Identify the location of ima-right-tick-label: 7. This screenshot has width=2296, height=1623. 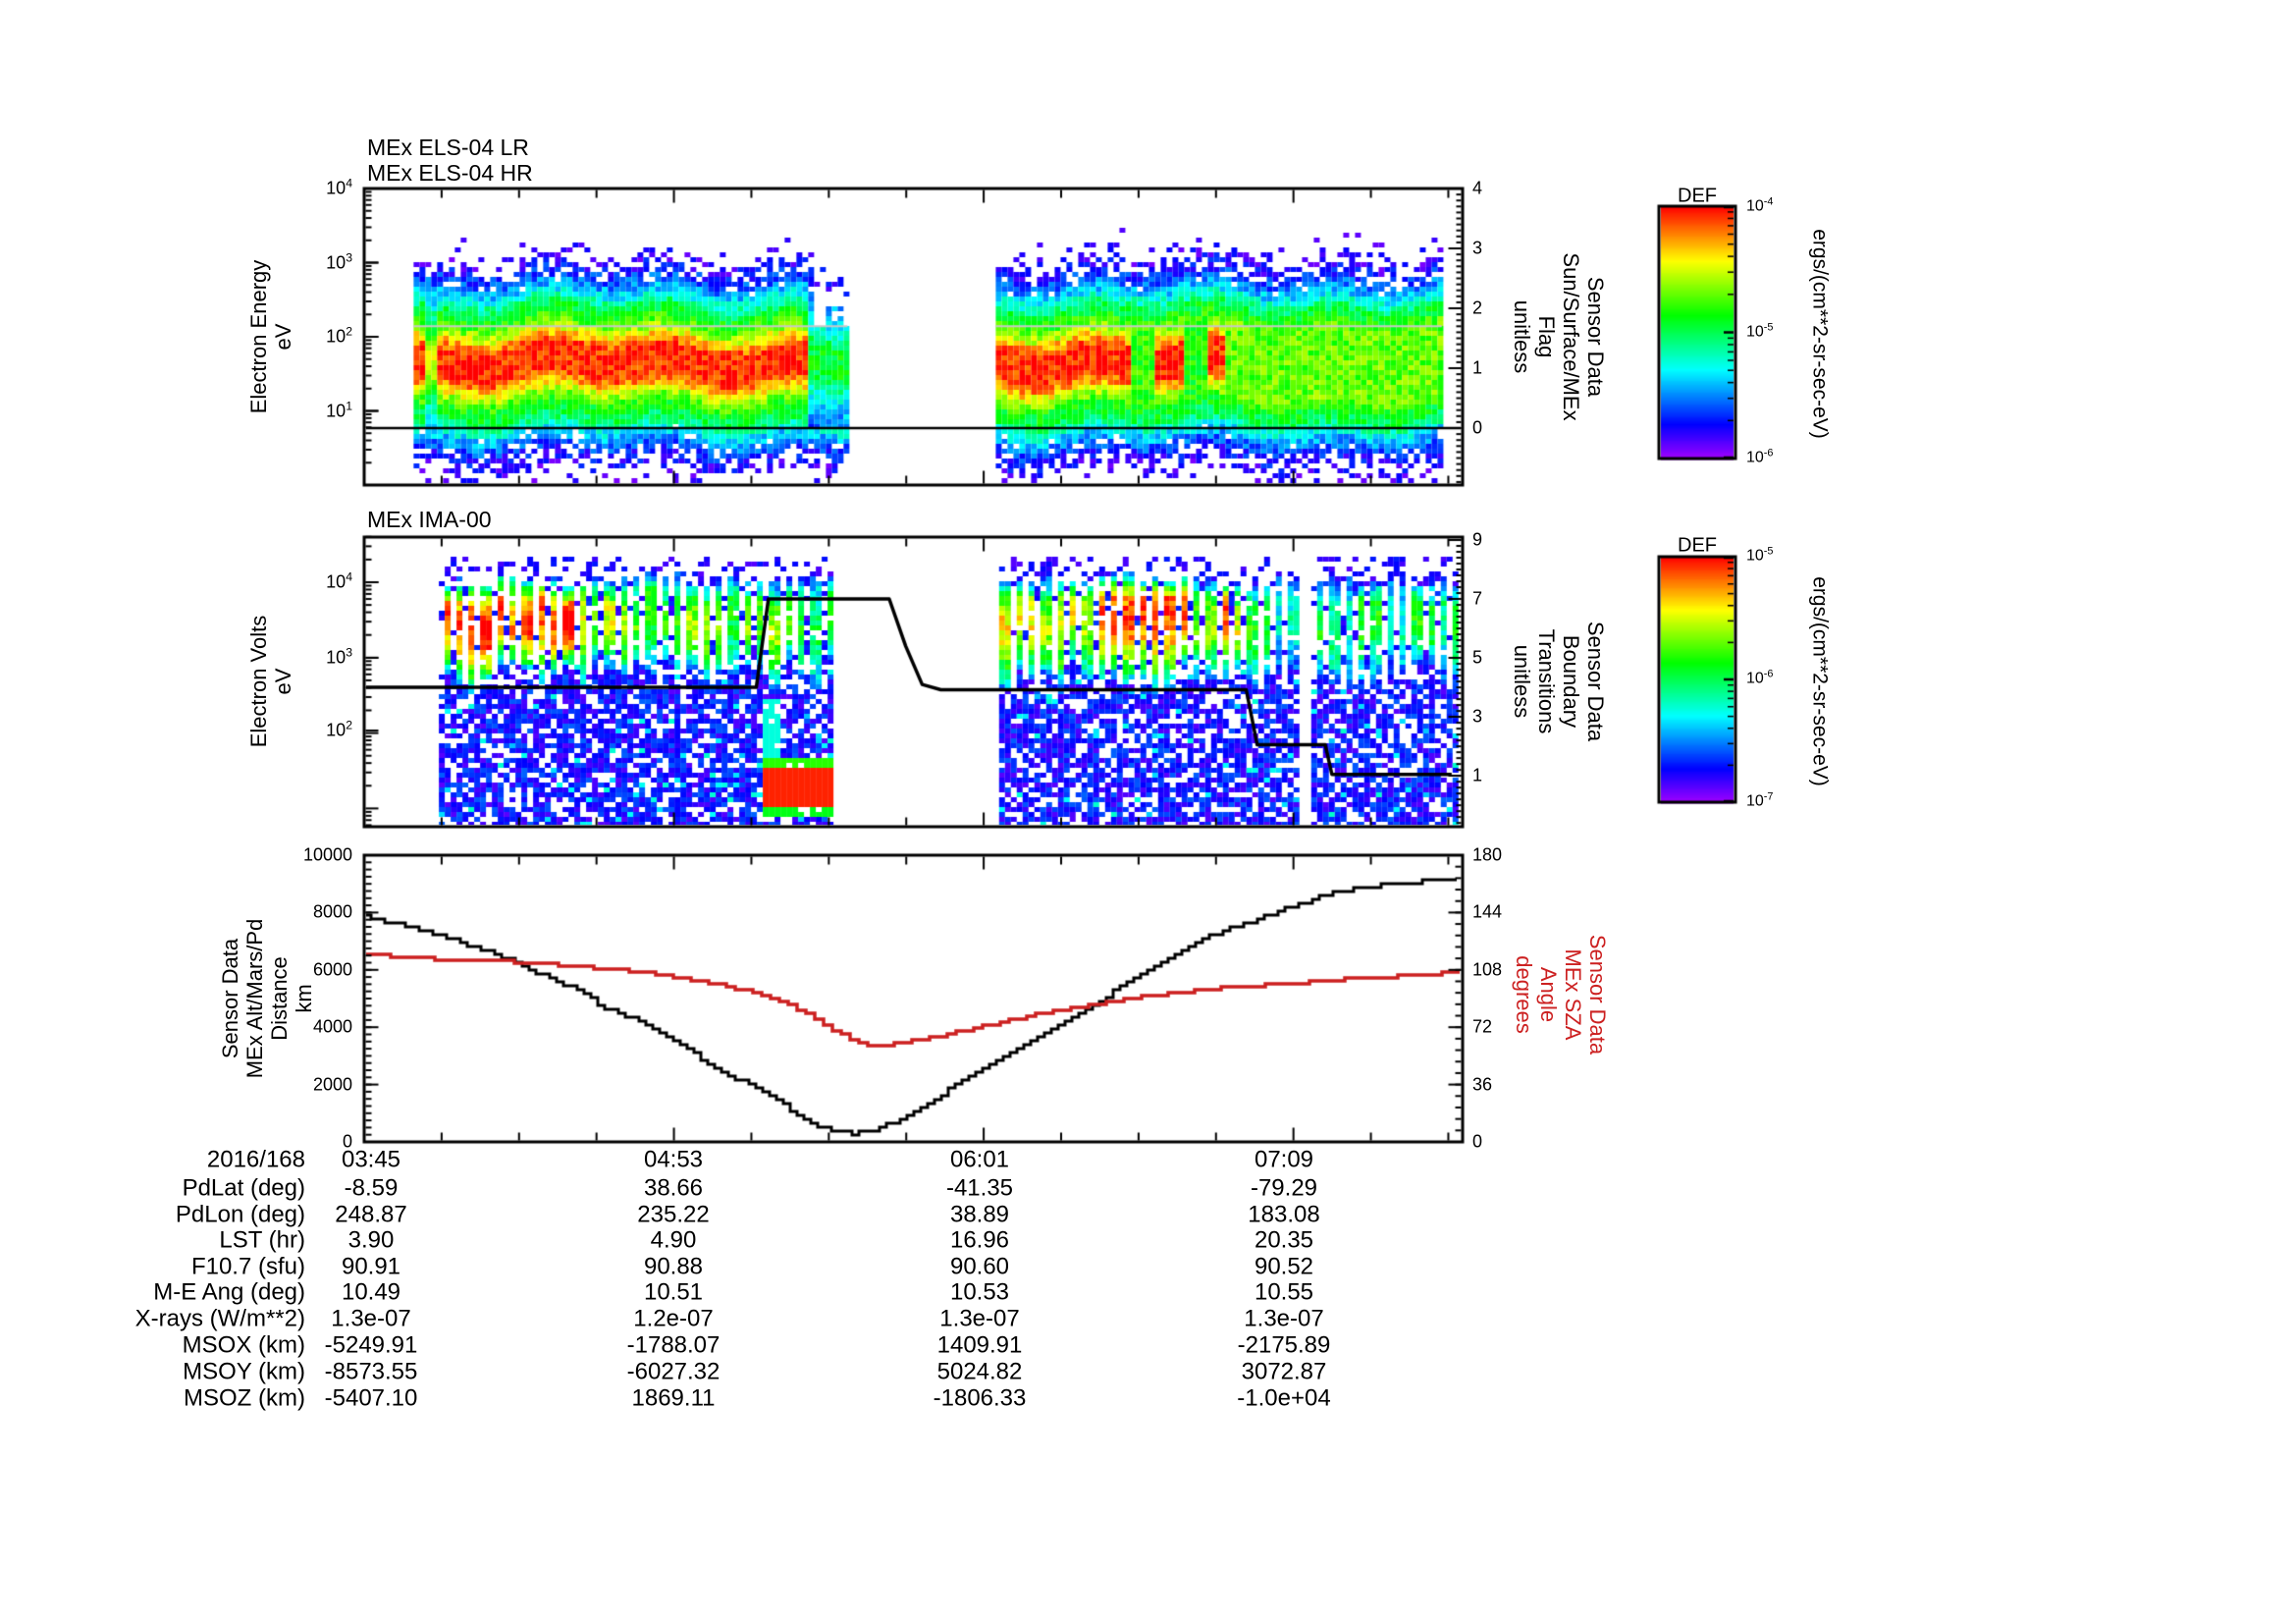
(1477, 598).